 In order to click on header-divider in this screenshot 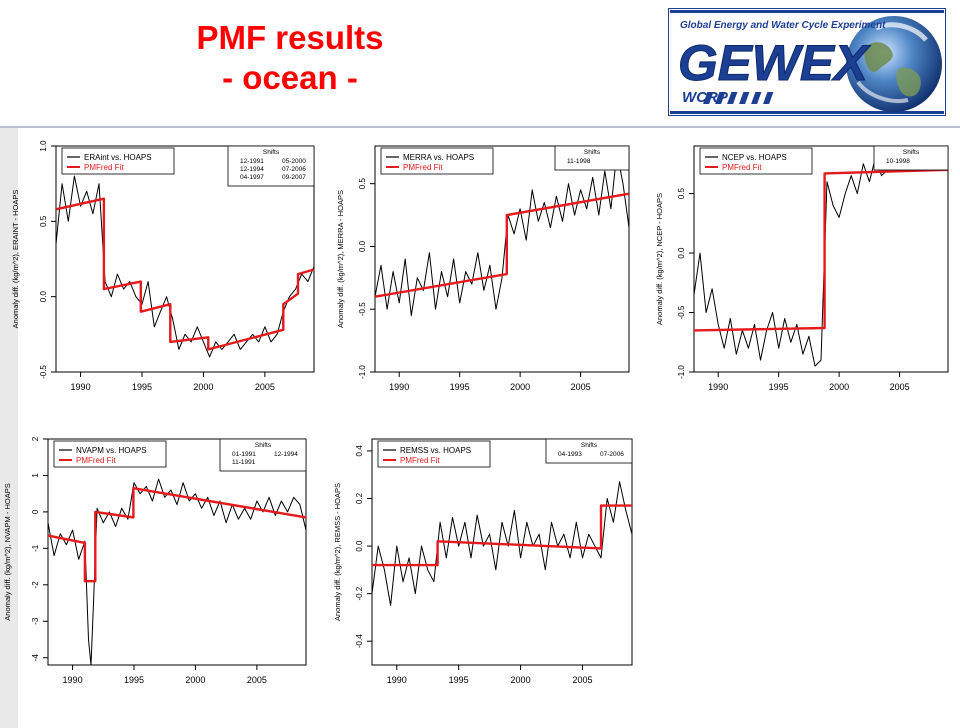, I will do `click(480, 127)`.